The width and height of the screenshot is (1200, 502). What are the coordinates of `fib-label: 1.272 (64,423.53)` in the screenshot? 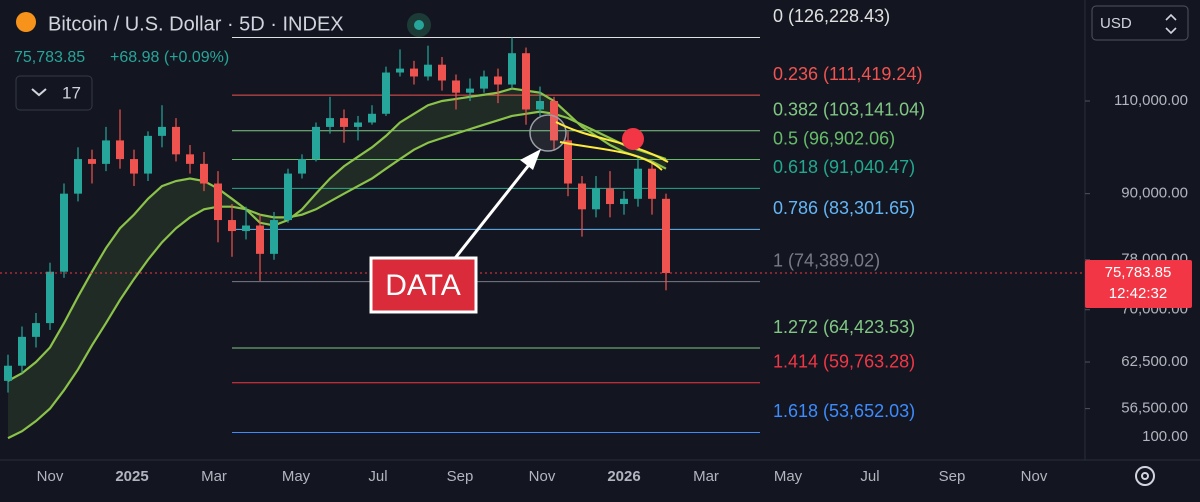 It's located at (844, 327).